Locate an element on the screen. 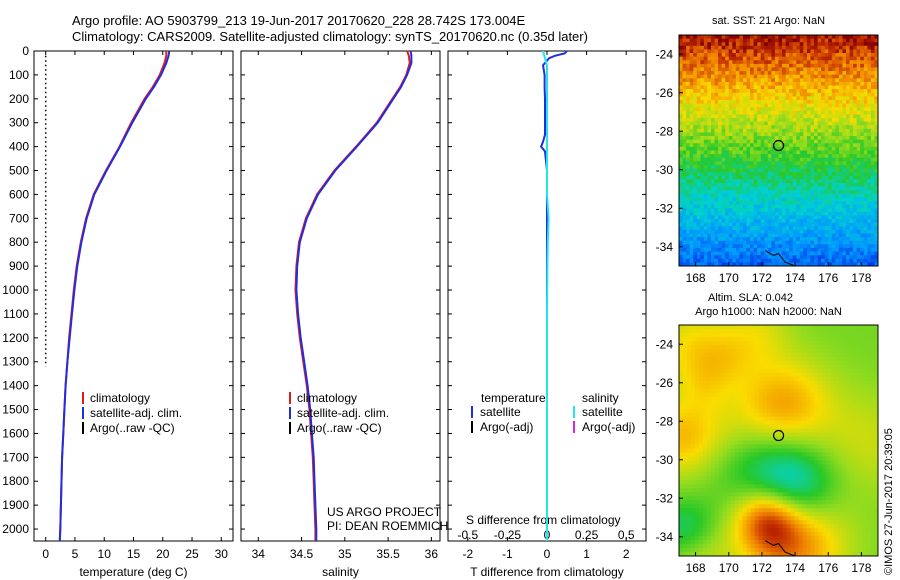  x-tick-label: 35 is located at coordinates (345, 554).